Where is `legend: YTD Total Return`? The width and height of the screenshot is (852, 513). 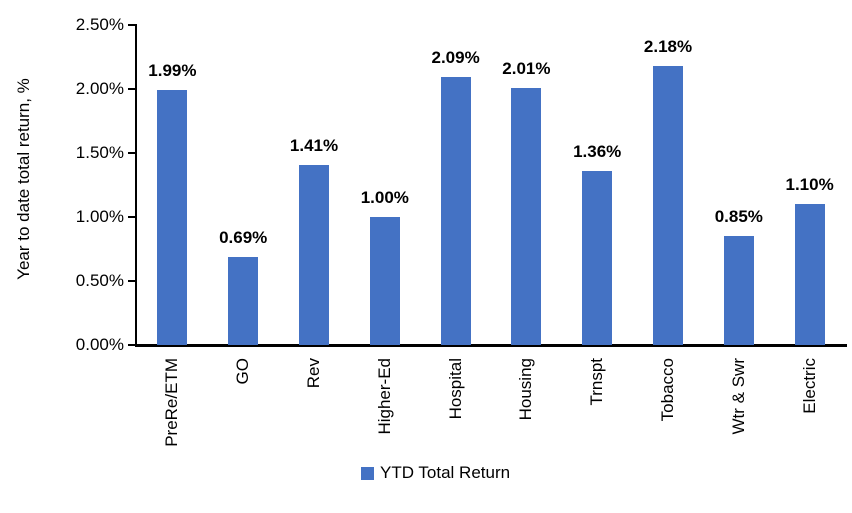 legend: YTD Total Return is located at coordinates (435, 473).